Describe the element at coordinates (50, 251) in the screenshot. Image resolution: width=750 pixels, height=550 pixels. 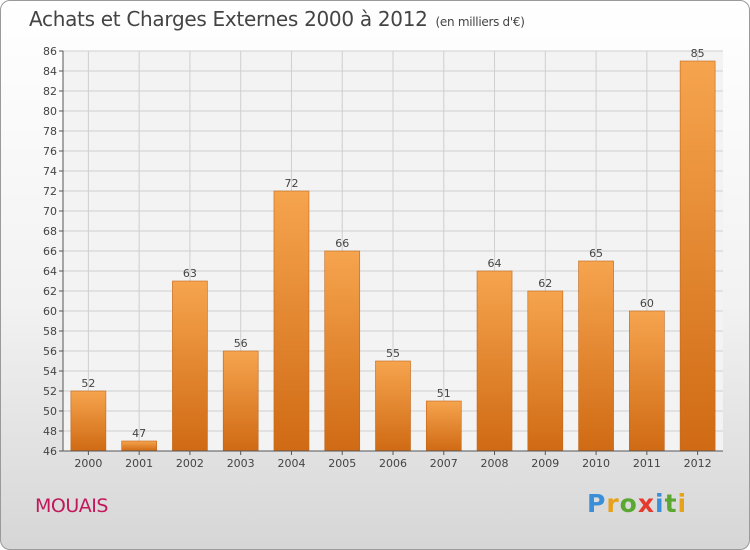
I see `y-tick-label: 66` at that location.